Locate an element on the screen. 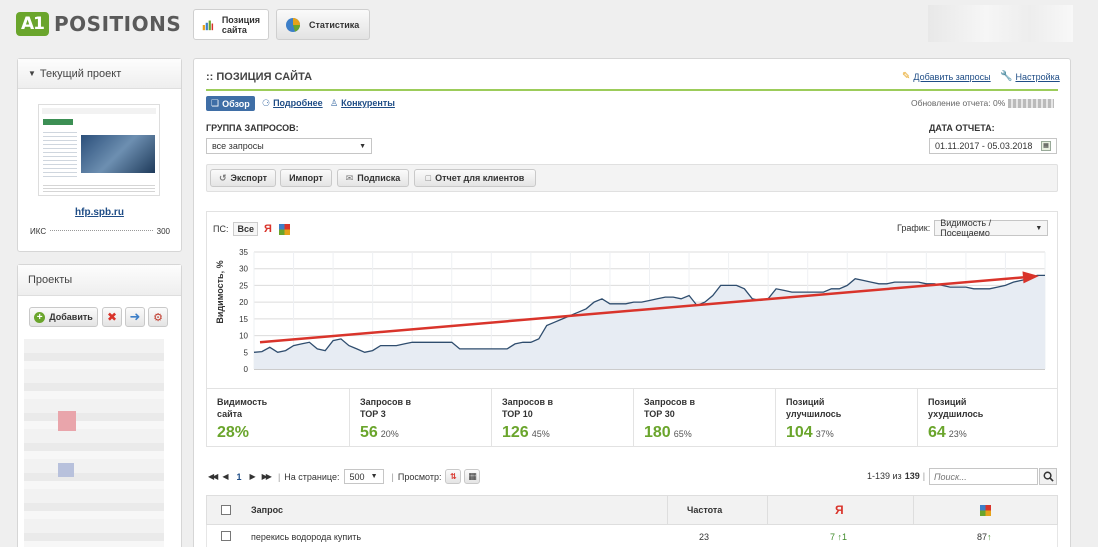 The height and width of the screenshot is (547, 1098). search-input is located at coordinates (983, 476).